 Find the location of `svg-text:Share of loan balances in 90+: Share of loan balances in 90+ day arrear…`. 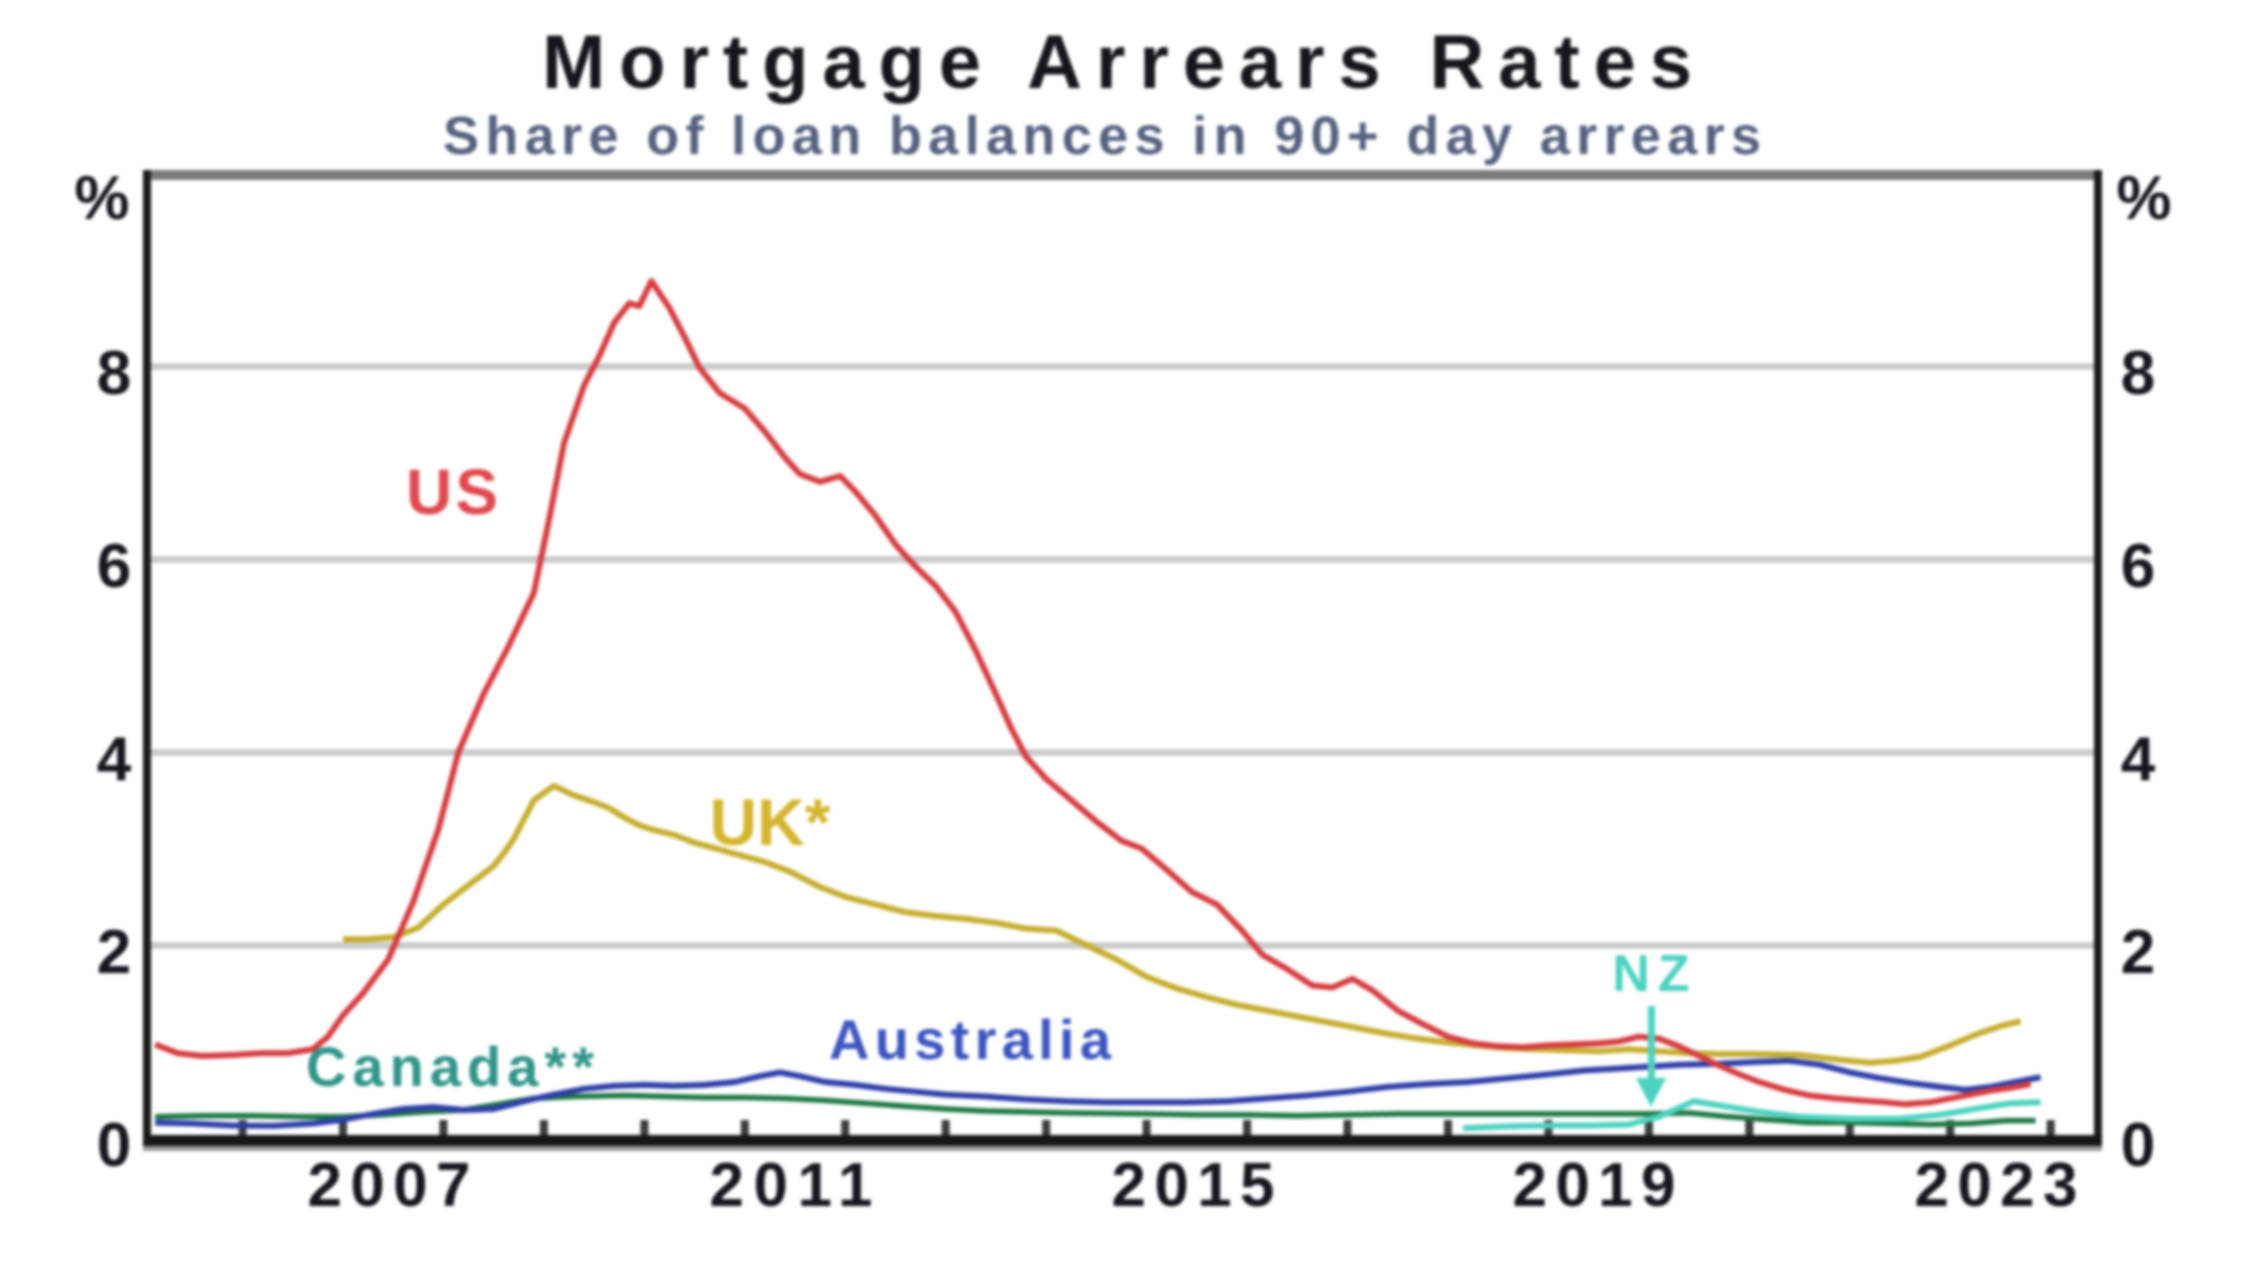

svg-text:Share of loan balances in 90+: Share of loan balances in 90+ day arrear… is located at coordinates (1102, 136).